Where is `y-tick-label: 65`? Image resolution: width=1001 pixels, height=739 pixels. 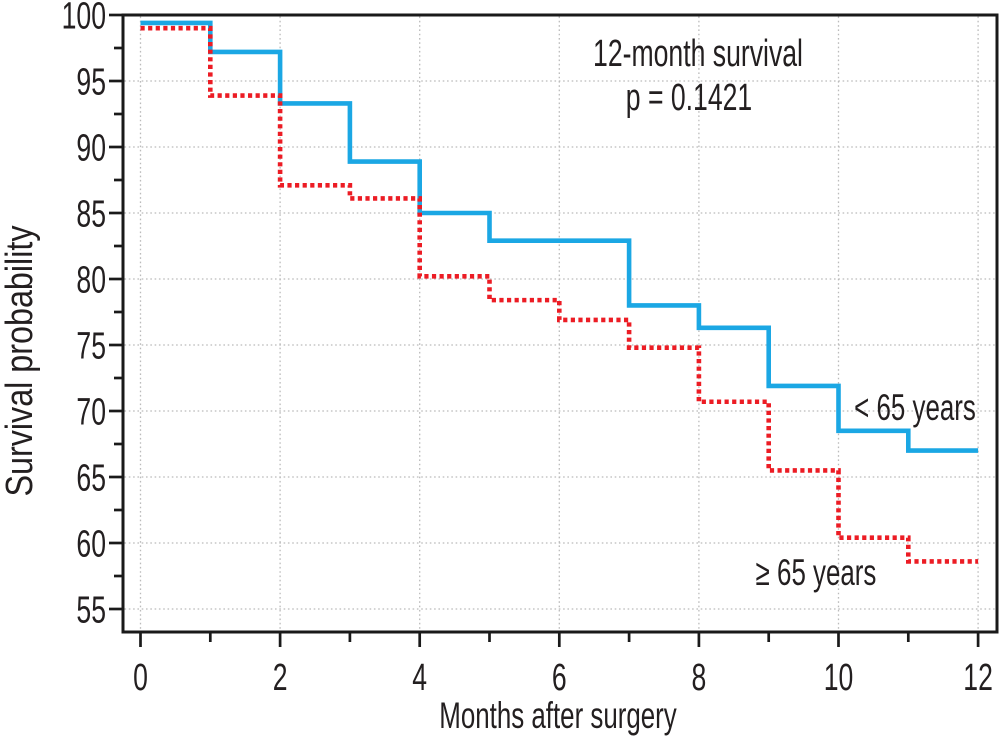 y-tick-label: 65 is located at coordinates (91, 477).